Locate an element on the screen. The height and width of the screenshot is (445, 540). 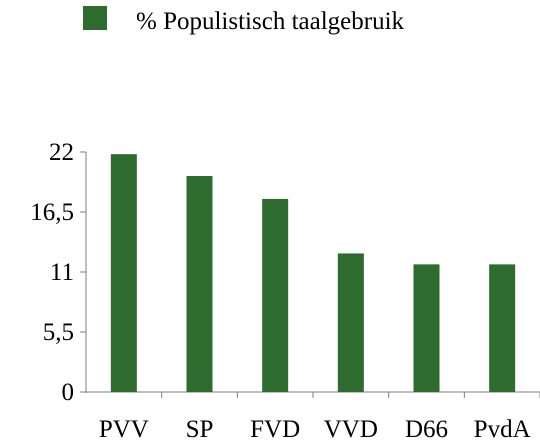
y-tick-label: 5,5 is located at coordinates (58, 332).